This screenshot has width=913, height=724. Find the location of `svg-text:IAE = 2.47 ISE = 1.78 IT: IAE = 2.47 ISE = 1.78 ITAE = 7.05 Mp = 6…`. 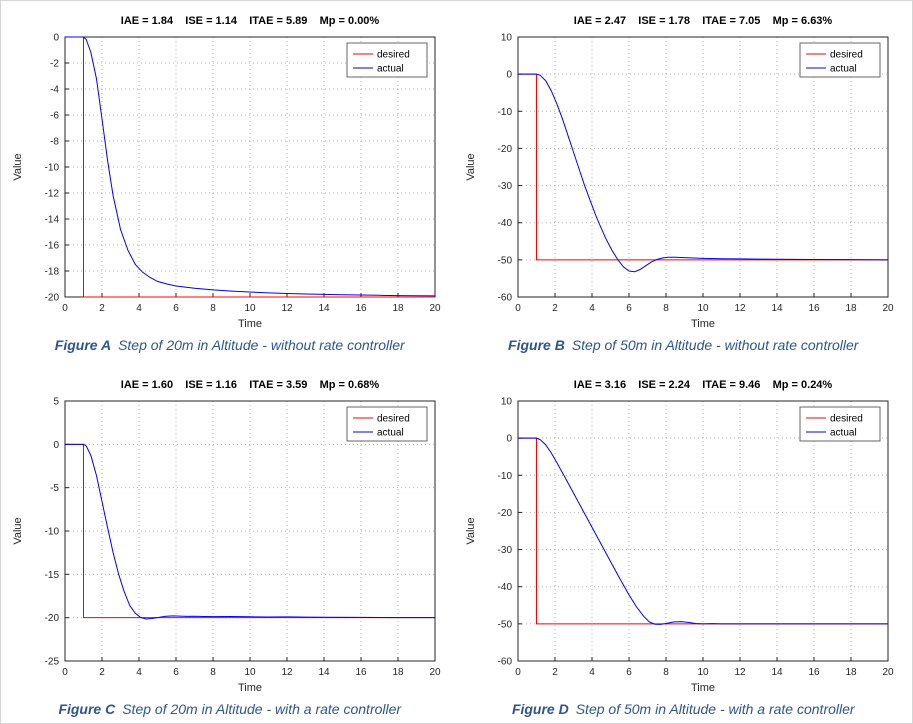

svg-text:IAE = 2.47 ISE = 1.78 IT: IAE = 2.47 ISE = 1.78 ITAE = 7.05 Mp = 6… is located at coordinates (703, 21).